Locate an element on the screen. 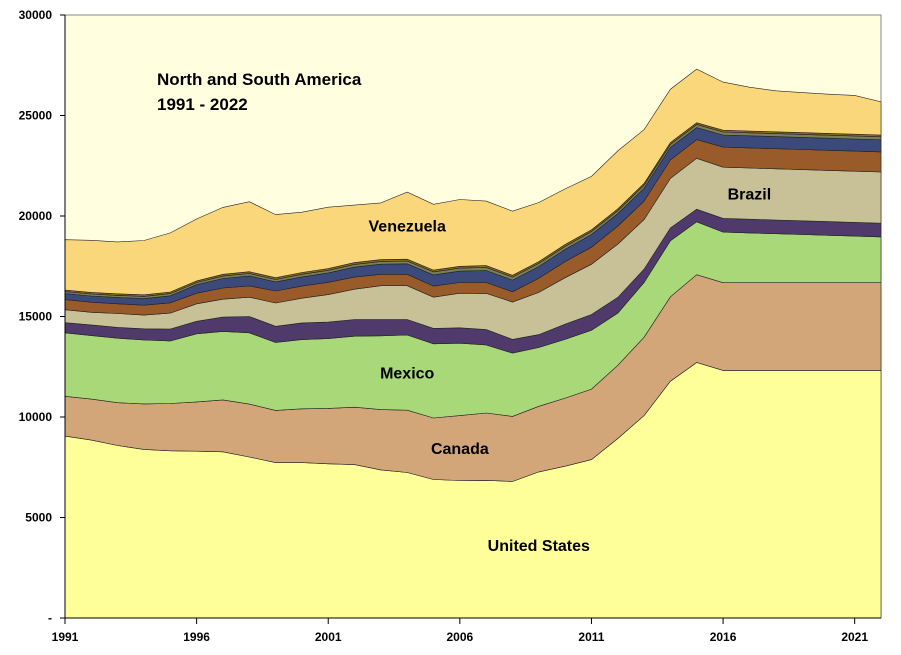 Image resolution: width=901 pixels, height=655 pixels. y-tick-label: - is located at coordinates (50, 618).